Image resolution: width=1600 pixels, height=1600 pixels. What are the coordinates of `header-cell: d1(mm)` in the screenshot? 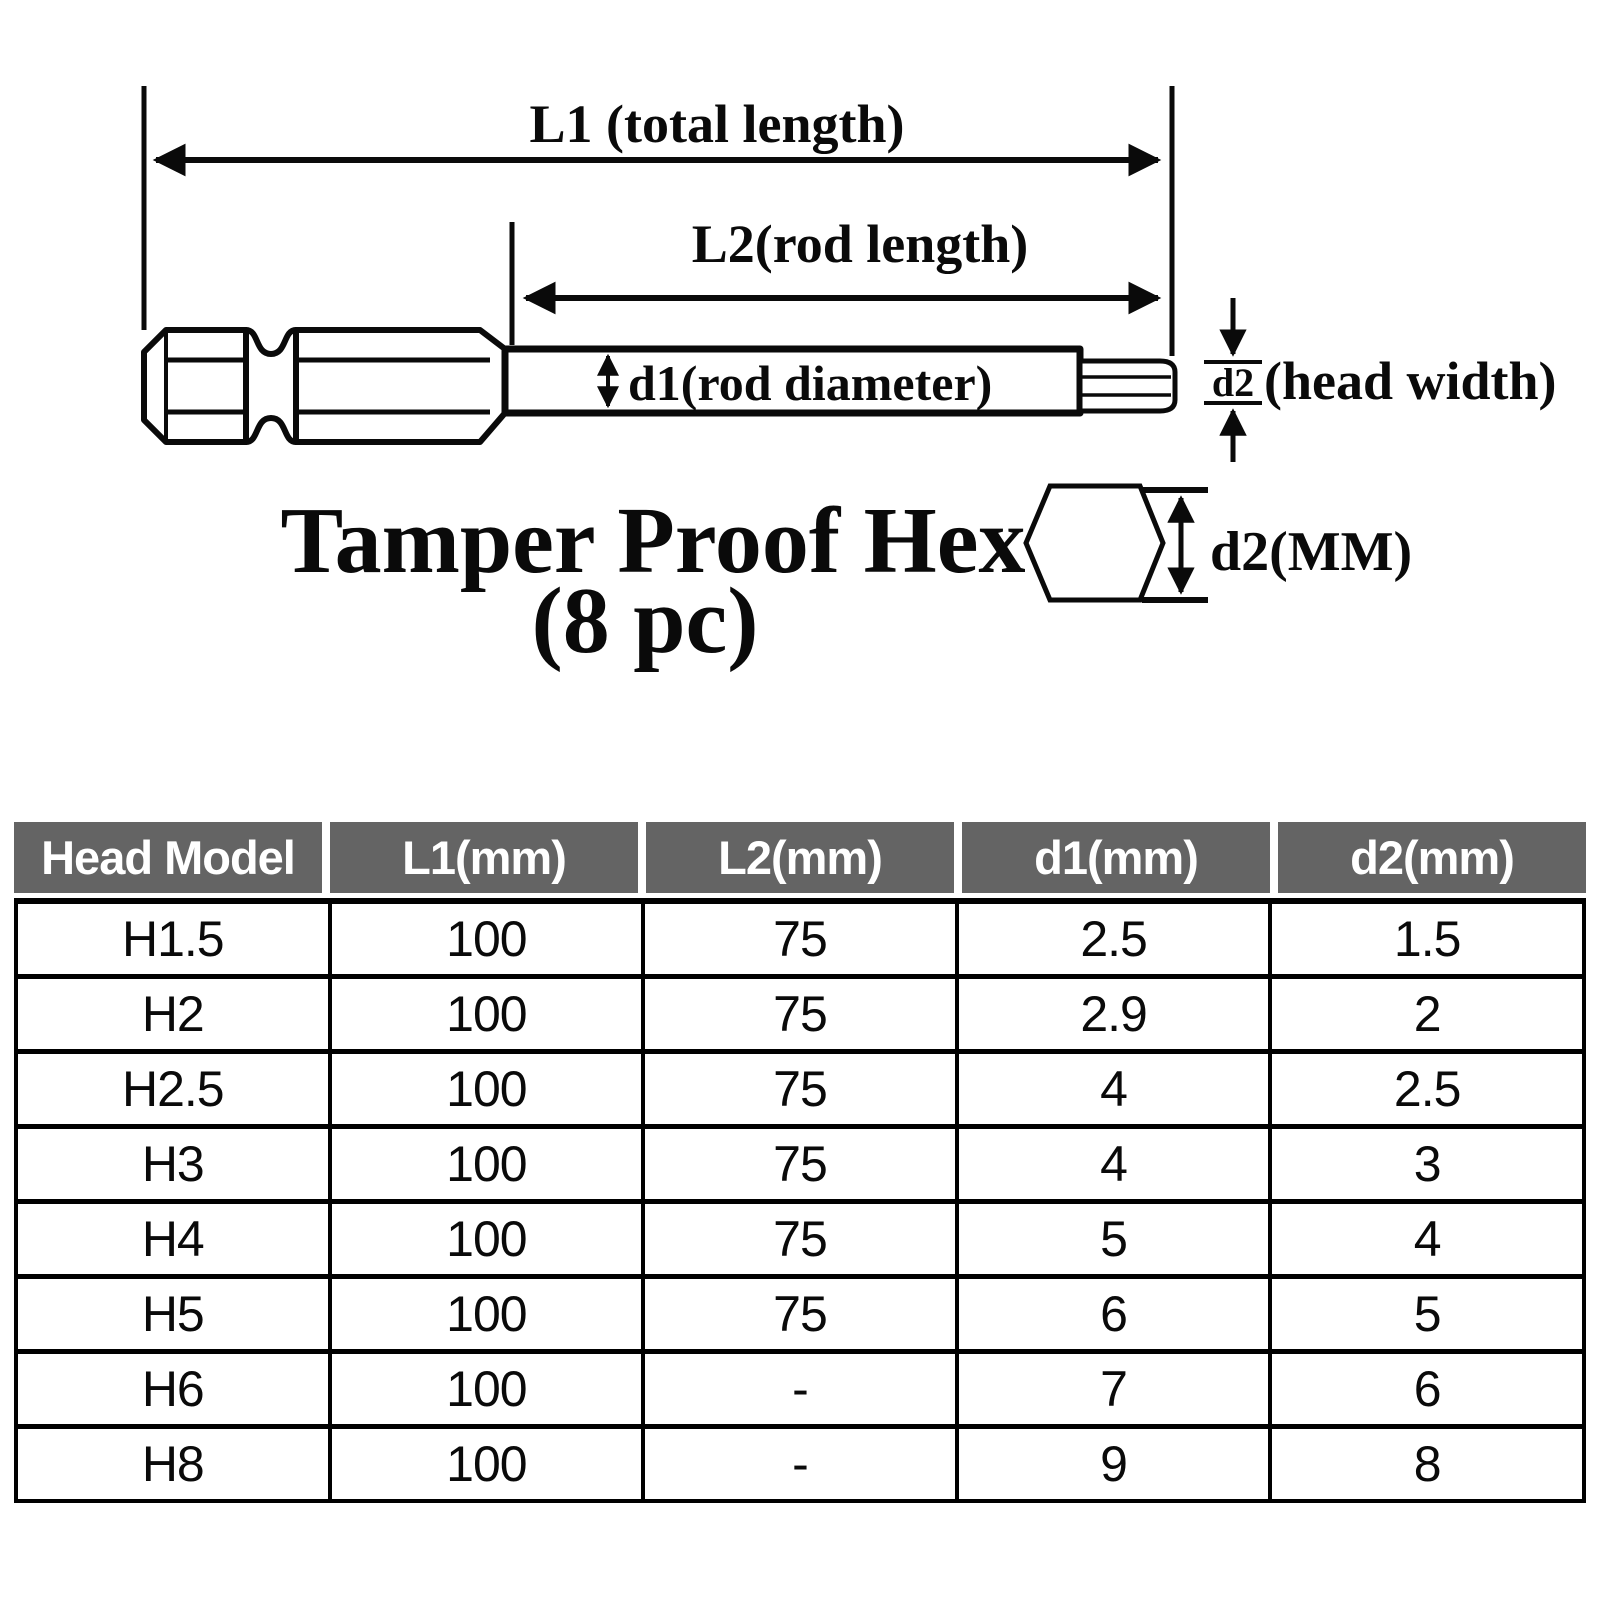 It's located at (1116, 857).